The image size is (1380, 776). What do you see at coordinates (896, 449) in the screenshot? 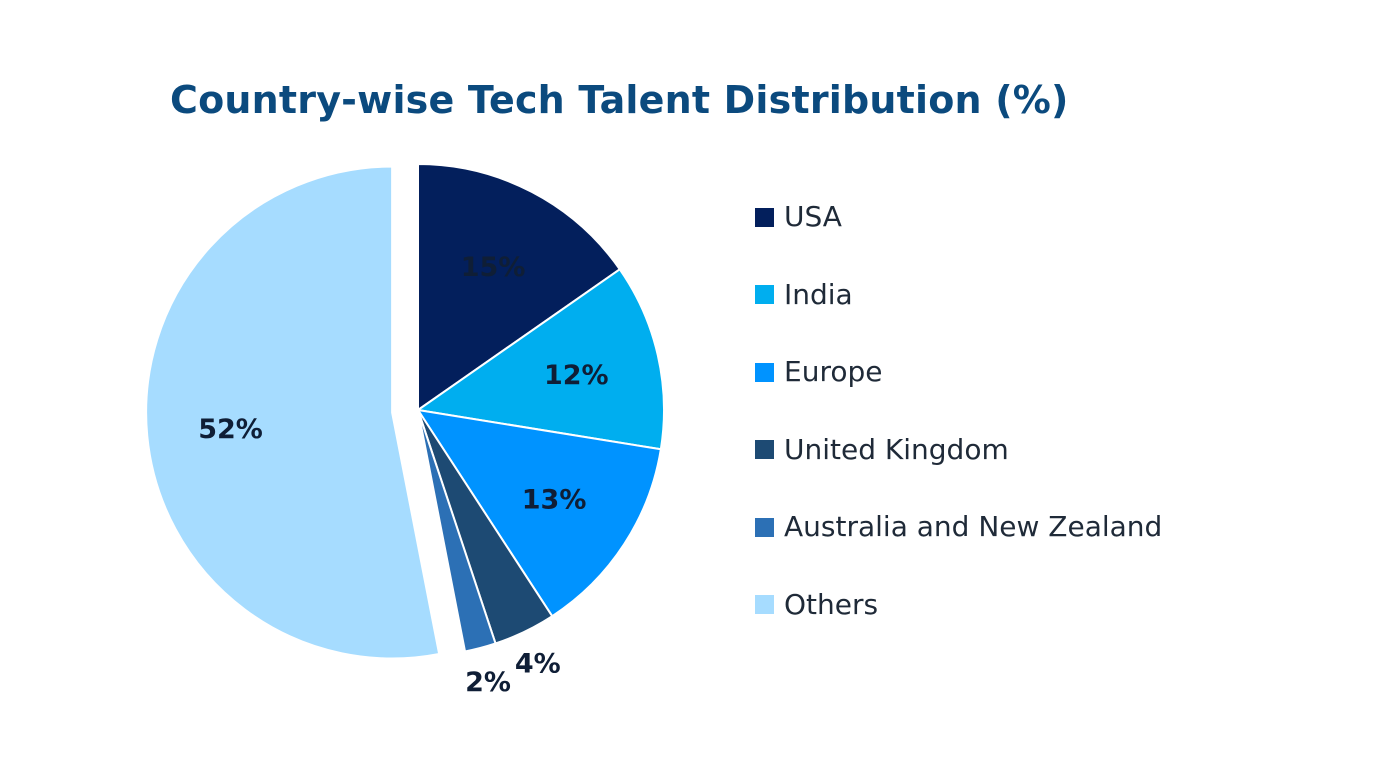
I see `legend-label: United Kingdom` at bounding box center [896, 449].